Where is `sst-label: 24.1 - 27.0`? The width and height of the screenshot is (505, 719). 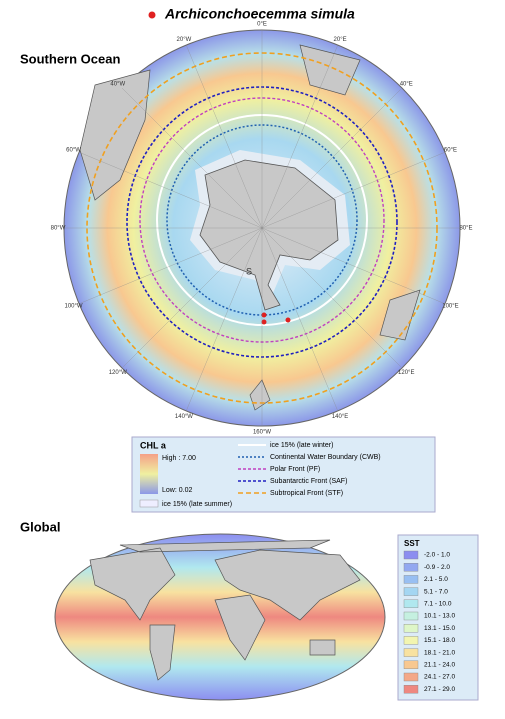 sst-label: 24.1 - 27.0 is located at coordinates (439, 677).